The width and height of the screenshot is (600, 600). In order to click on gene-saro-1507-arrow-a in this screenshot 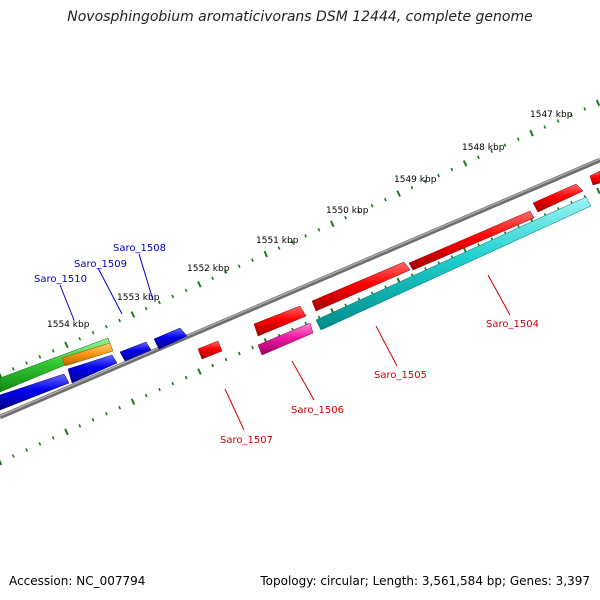, I will do `click(280, 321)`.